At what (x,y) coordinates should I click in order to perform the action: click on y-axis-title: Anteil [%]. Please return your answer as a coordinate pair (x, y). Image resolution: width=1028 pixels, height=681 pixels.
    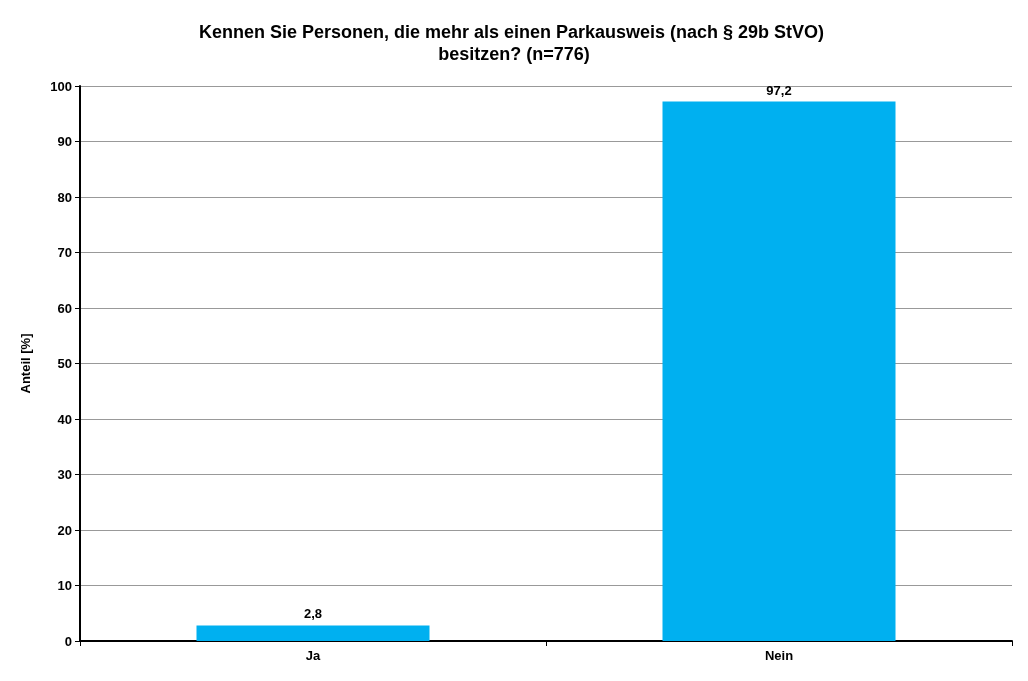
    Looking at the image, I should click on (25, 363).